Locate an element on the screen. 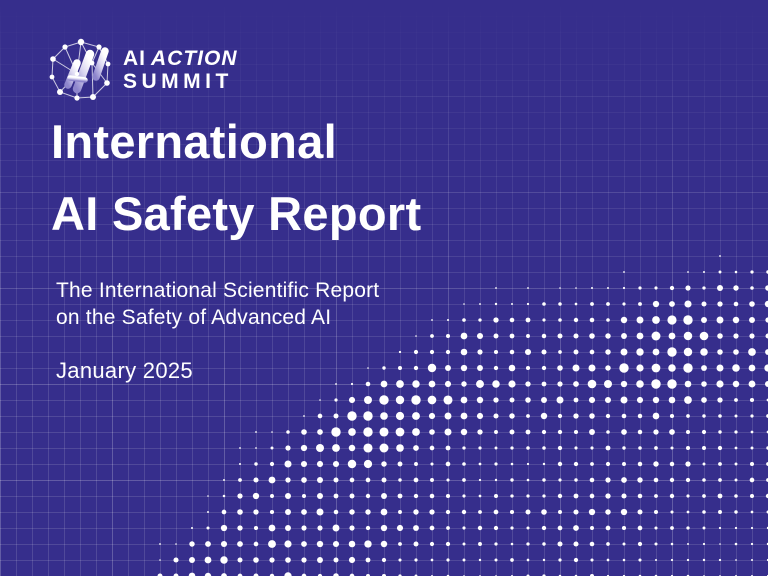 Image resolution: width=768 pixels, height=576 pixels. brand-ai: AI is located at coordinates (134, 58).